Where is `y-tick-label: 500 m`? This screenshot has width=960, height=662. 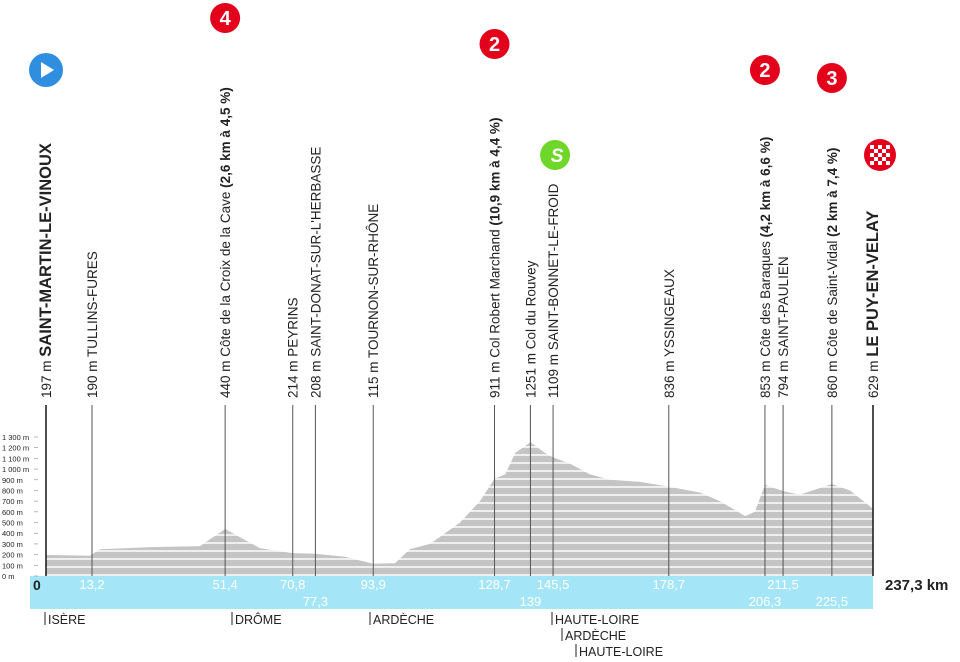
y-tick-label: 500 m is located at coordinates (12, 523).